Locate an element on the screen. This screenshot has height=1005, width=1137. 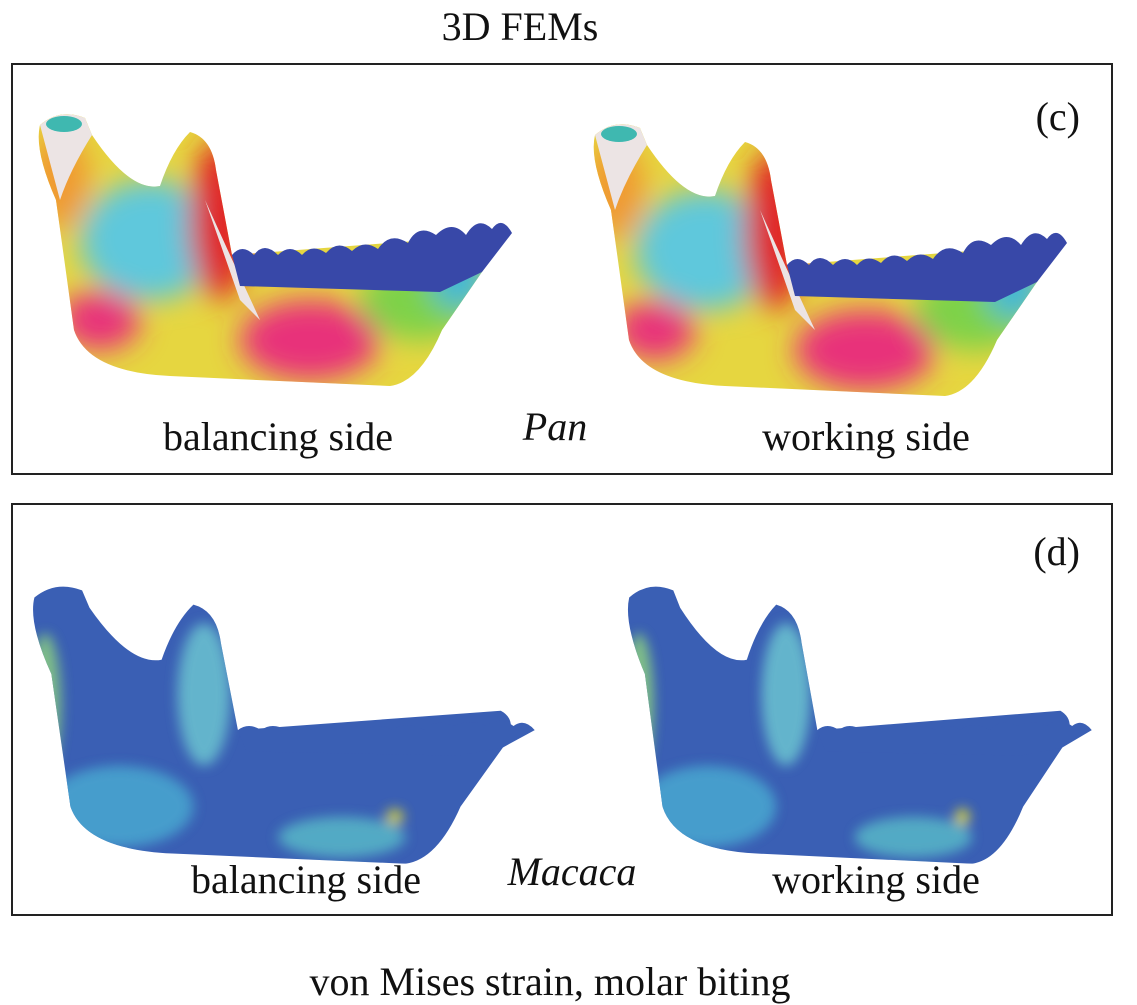
genus-label: Pan is located at coordinates (554, 426).